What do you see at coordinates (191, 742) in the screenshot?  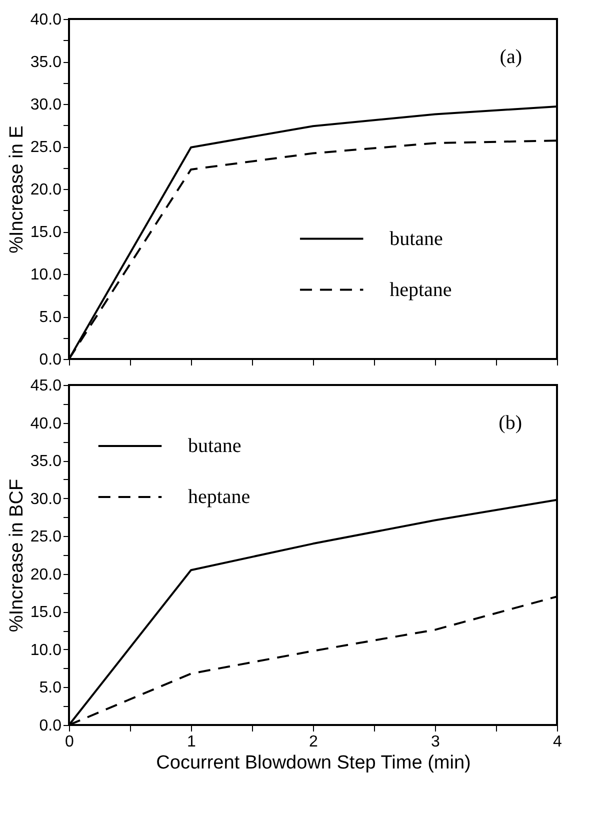 I see `x-tick-label: 1` at bounding box center [191, 742].